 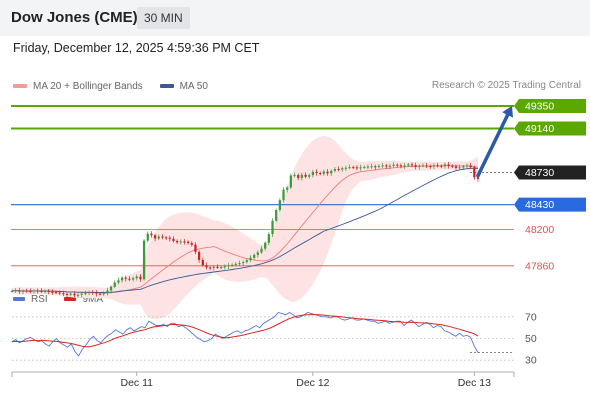 I want to click on timeframe-badge: 30 MIN, so click(x=163, y=18).